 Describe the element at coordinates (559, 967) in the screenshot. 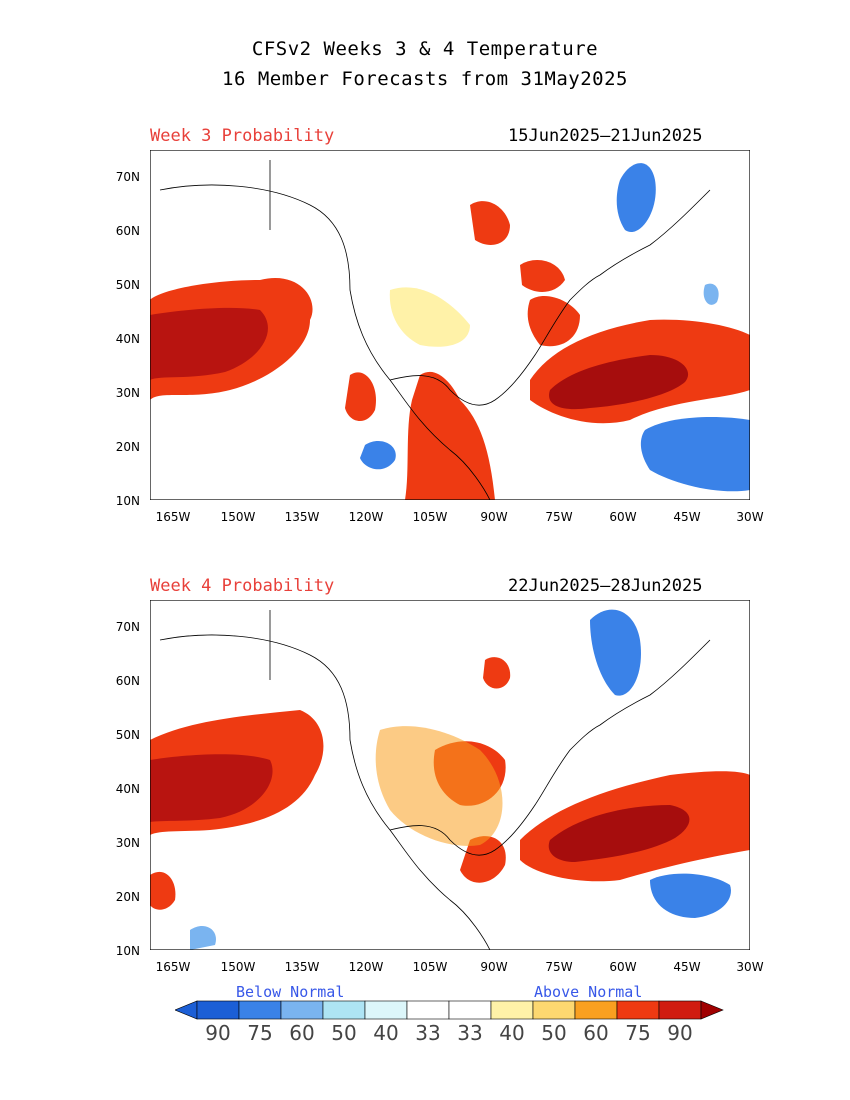

I see `p2-lon-75w: 75W` at that location.